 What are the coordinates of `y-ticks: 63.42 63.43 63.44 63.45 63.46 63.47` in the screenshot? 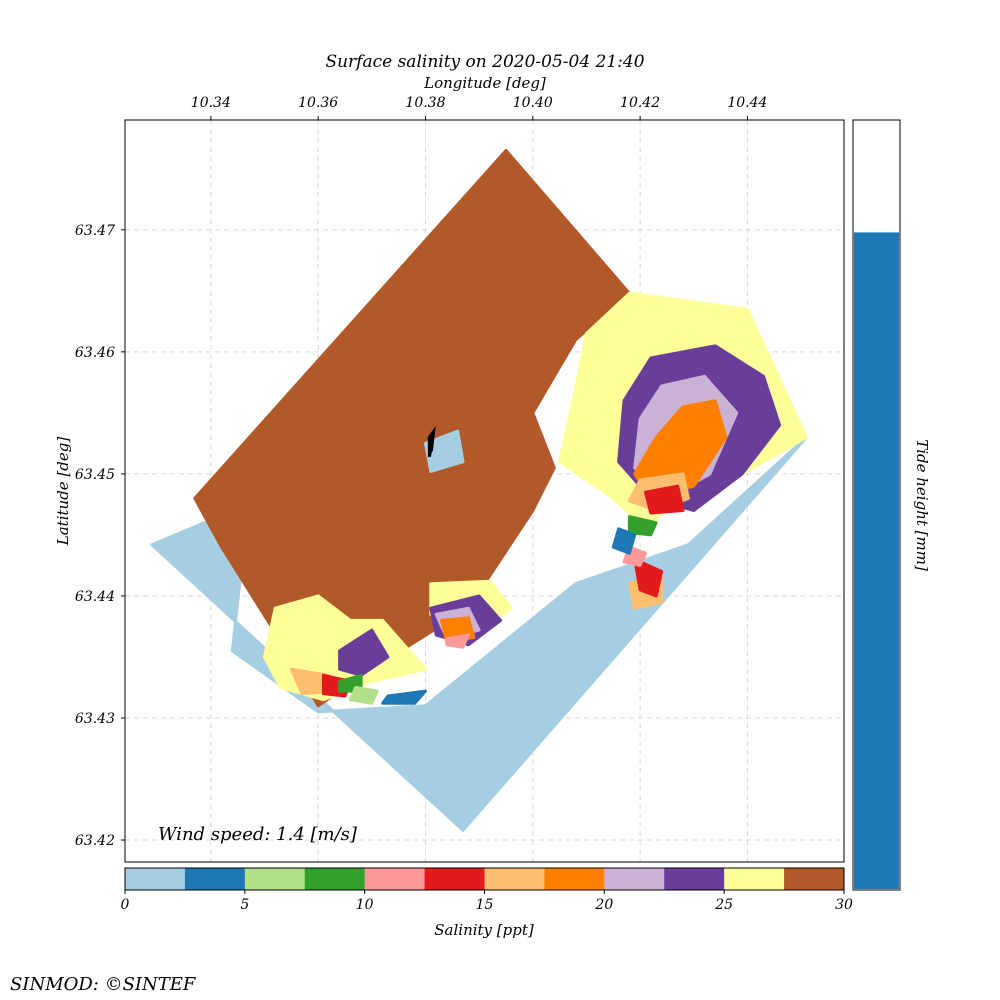 It's located at (100, 536).